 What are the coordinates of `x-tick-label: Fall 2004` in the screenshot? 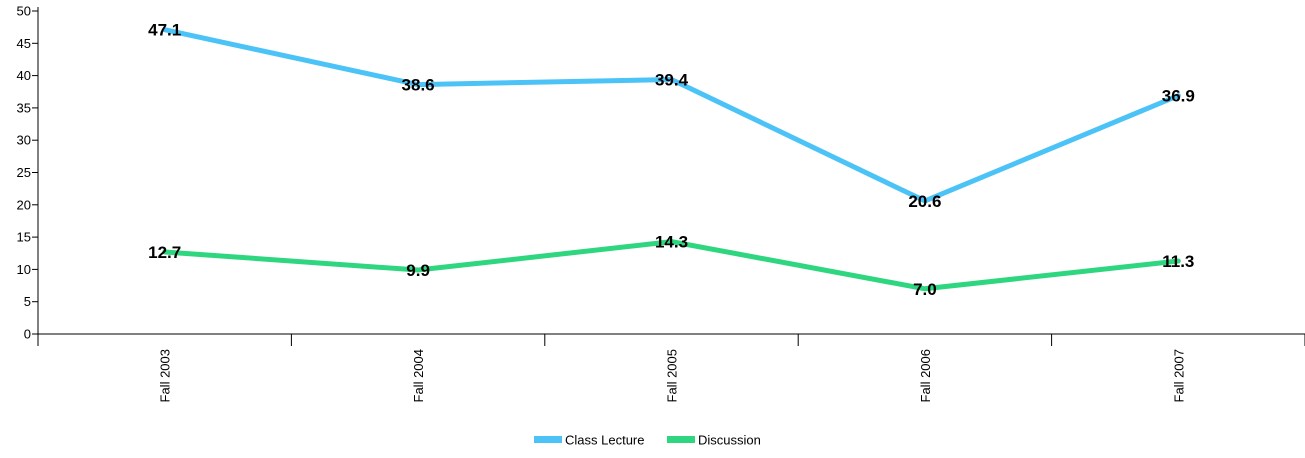 It's located at (418, 375).